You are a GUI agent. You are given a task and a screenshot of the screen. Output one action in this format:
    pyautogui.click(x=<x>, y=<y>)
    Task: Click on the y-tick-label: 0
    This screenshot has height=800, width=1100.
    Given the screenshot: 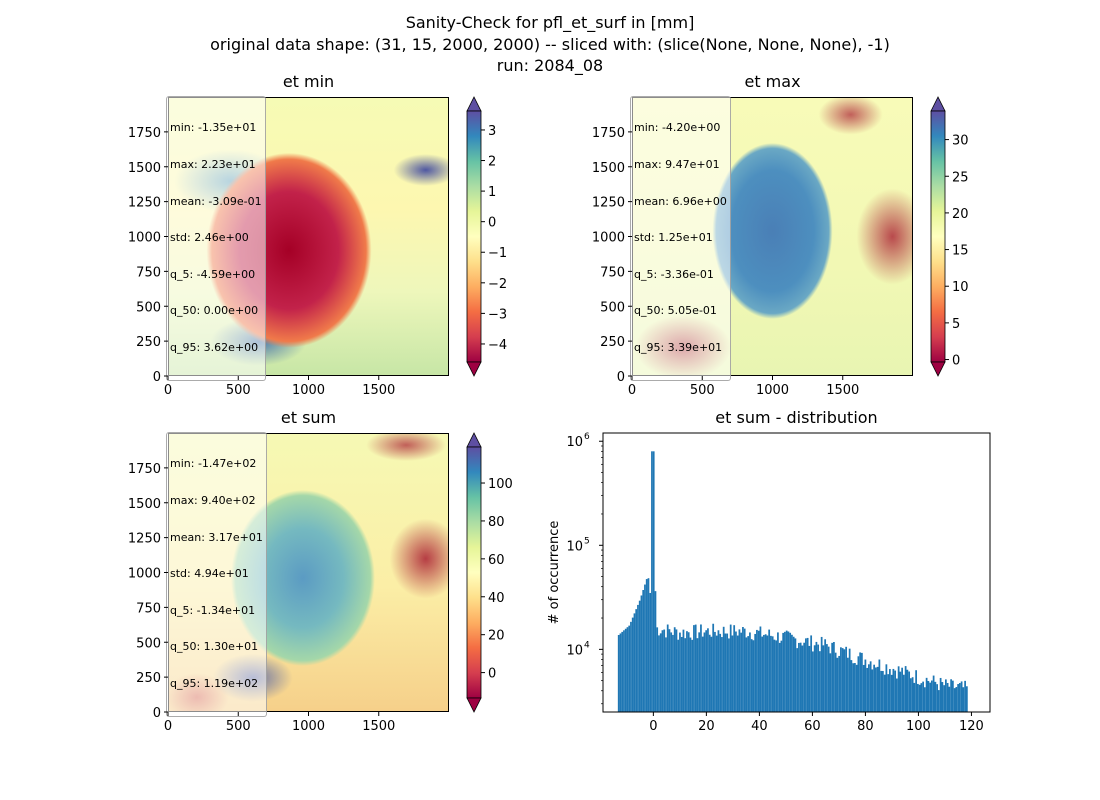 What is the action you would take?
    pyautogui.click(x=157, y=713)
    